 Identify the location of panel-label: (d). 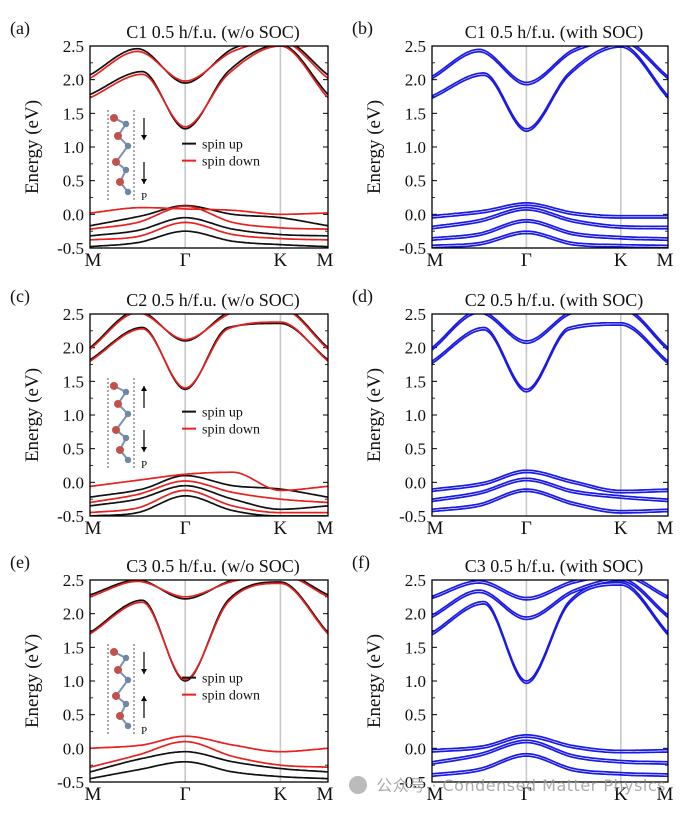
(362, 296).